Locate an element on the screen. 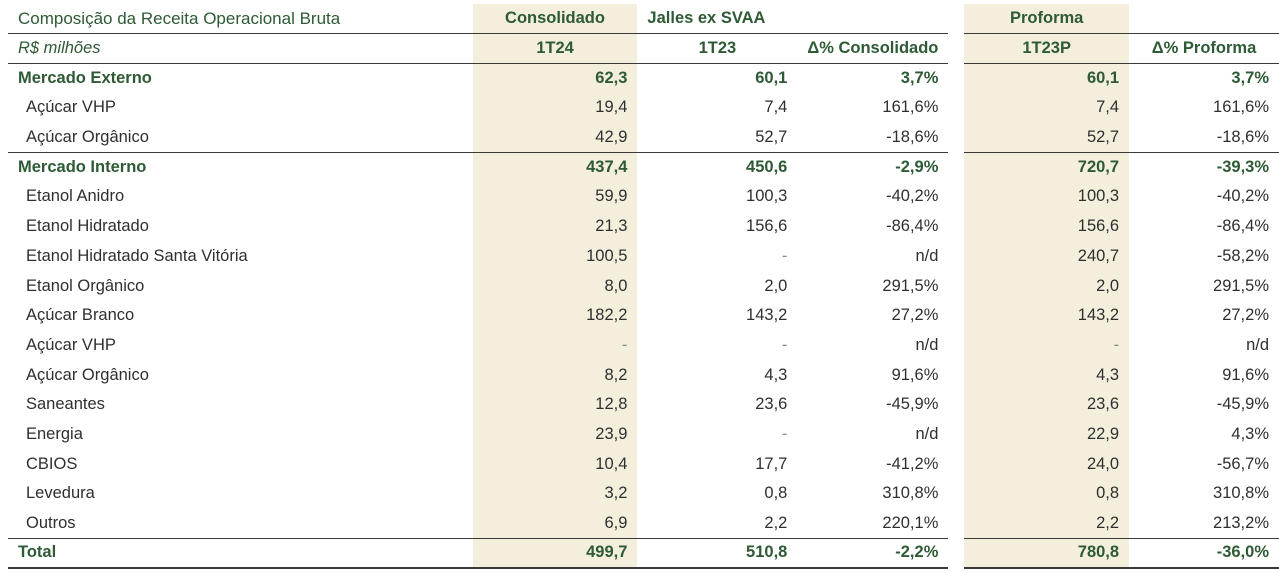 This screenshot has width=1279, height=573. row-label: Etanol Hidratado is located at coordinates (87, 226).